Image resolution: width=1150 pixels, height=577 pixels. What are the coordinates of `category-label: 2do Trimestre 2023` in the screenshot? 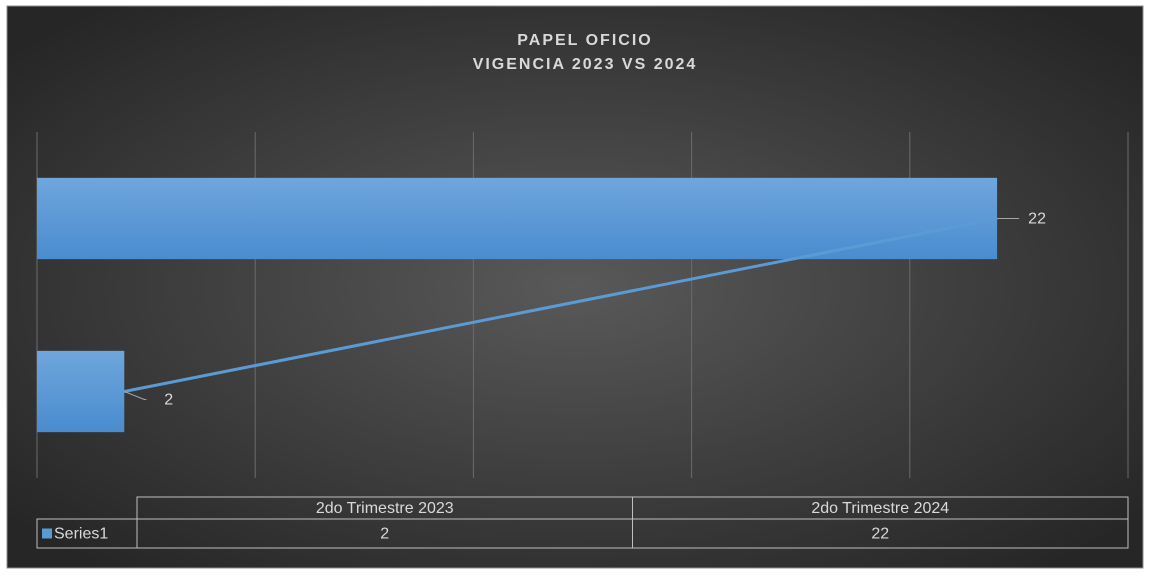 It's located at (385, 508).